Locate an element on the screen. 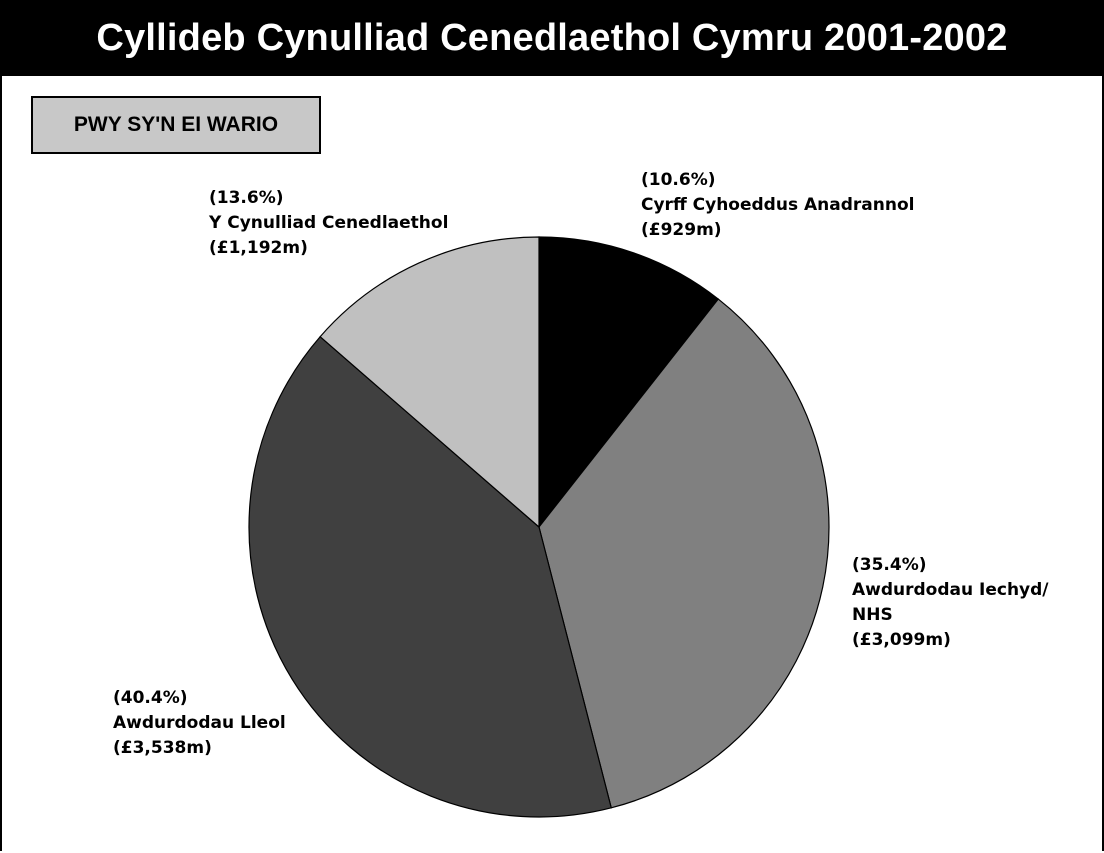 Image resolution: width=1104 pixels, height=853 pixels. slice-percent-label: (10.6%) is located at coordinates (678, 180).